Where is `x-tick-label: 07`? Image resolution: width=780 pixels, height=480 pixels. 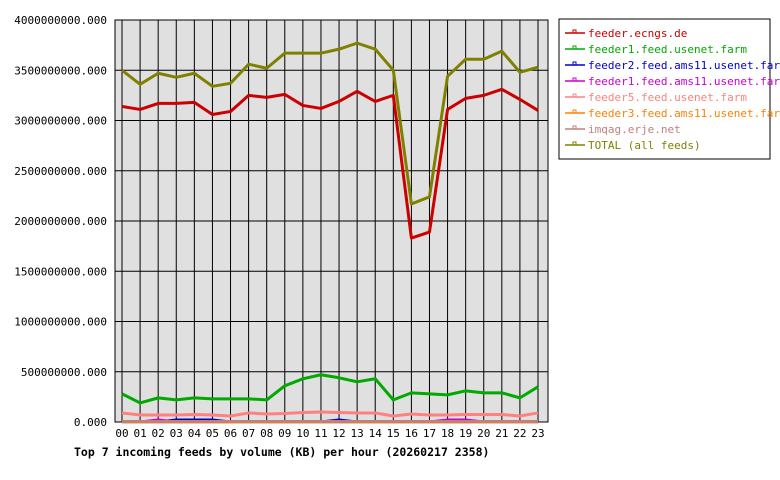
x-tick-label: 07 is located at coordinates (248, 433).